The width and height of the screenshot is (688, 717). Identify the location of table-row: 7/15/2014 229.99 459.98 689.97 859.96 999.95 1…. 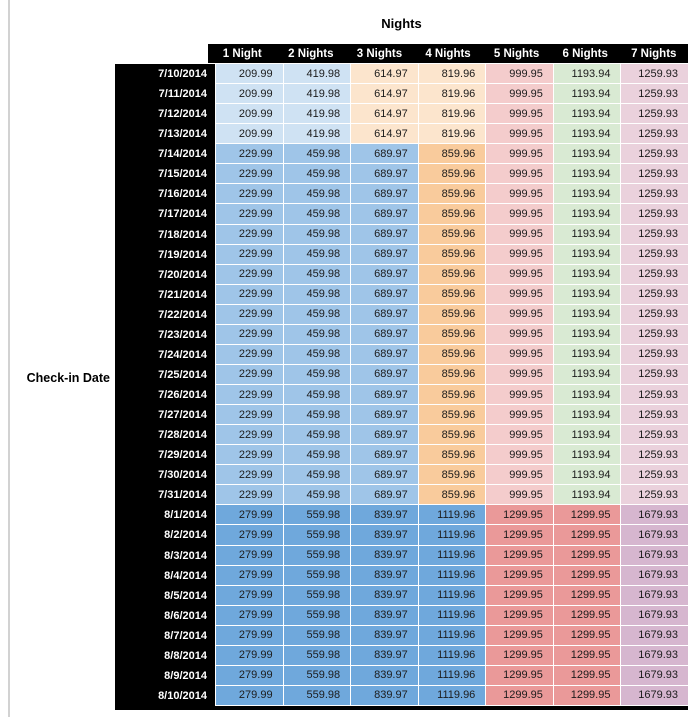
(401, 174).